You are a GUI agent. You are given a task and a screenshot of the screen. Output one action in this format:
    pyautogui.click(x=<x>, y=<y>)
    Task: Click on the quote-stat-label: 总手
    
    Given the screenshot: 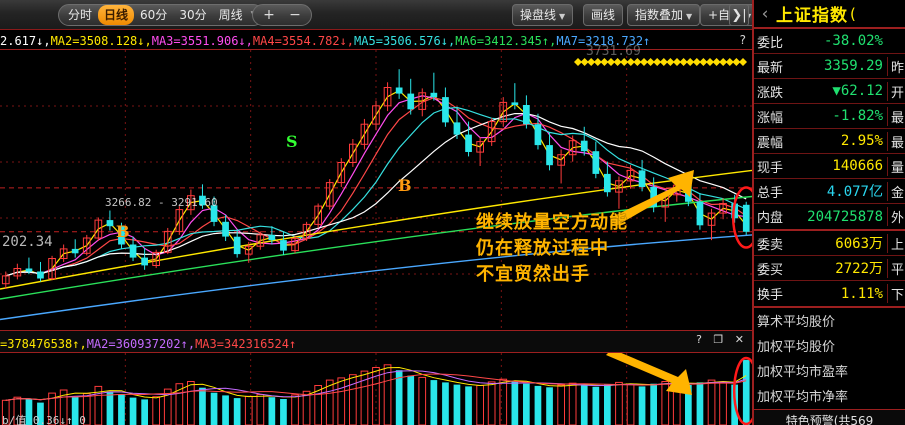 What is the action you would take?
    pyautogui.click(x=770, y=193)
    